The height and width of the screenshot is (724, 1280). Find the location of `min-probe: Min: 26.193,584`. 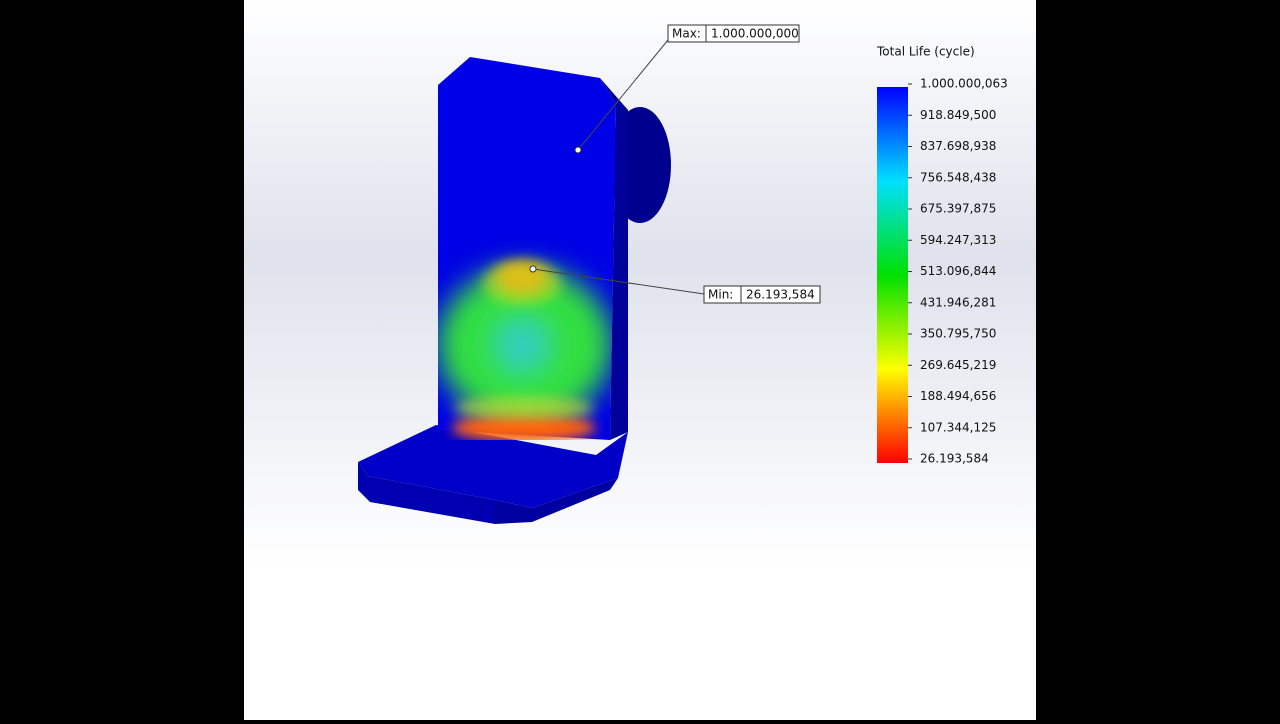

min-probe: Min: 26.193,584 is located at coordinates (762, 294).